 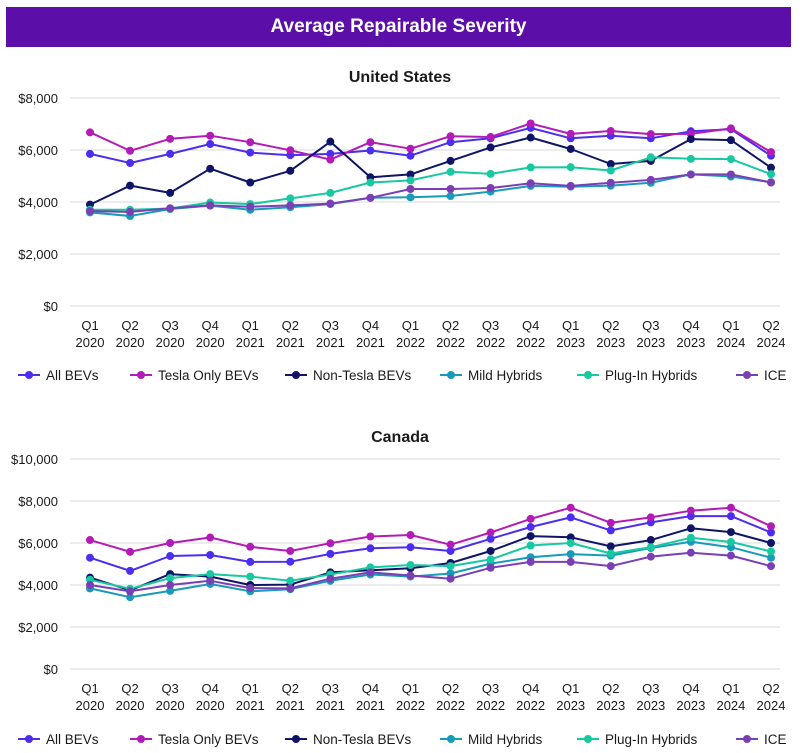 What do you see at coordinates (170, 705) in the screenshot?
I see `canada-x-tick-year: 2020` at bounding box center [170, 705].